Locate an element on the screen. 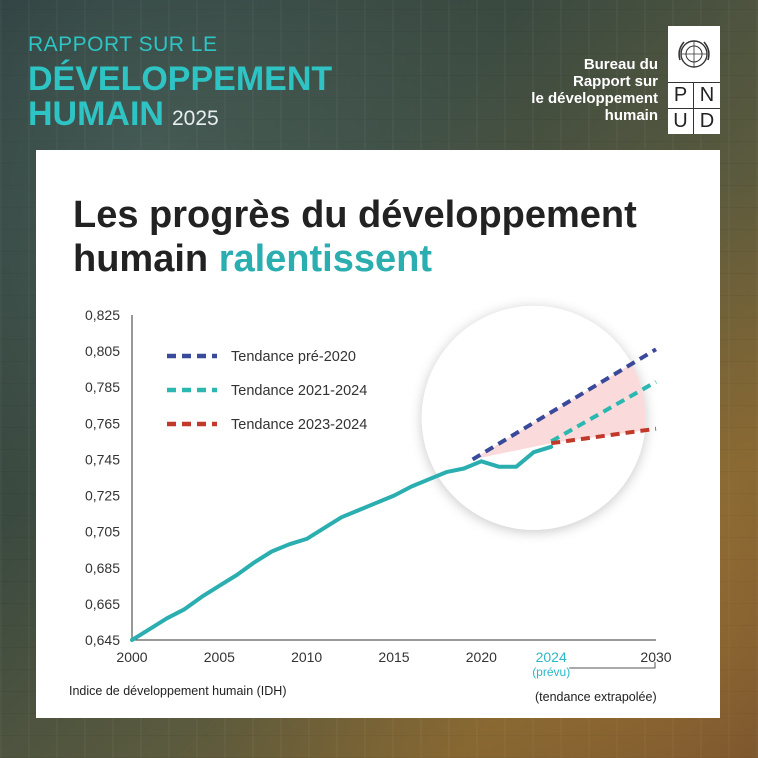  x-tick-label: 2000 is located at coordinates (131, 657).